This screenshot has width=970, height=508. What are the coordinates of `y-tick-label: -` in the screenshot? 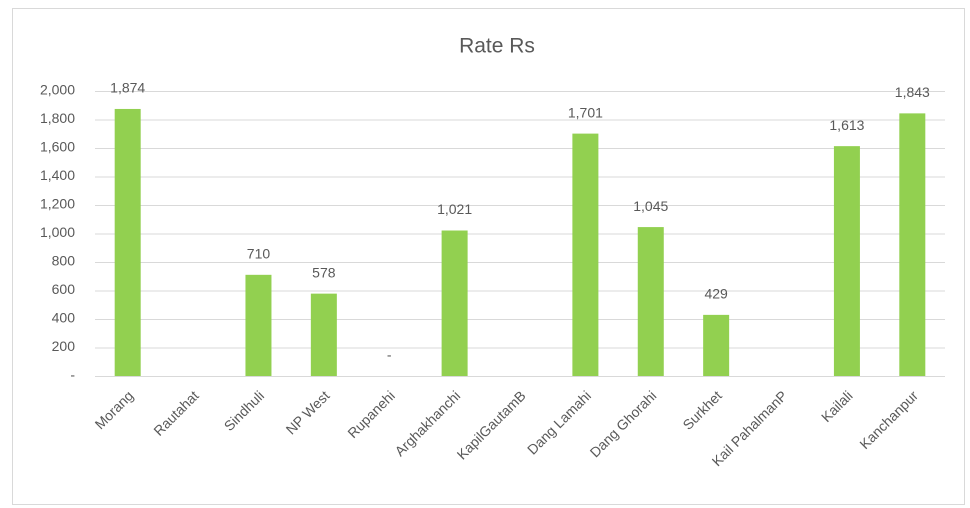 It's located at (72, 375).